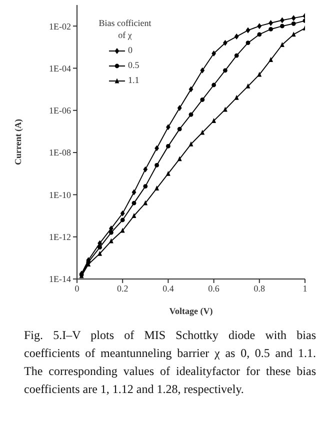 The width and height of the screenshot is (334, 444). What do you see at coordinates (60, 279) in the screenshot?
I see `y-tick-label: 1E-14` at bounding box center [60, 279].